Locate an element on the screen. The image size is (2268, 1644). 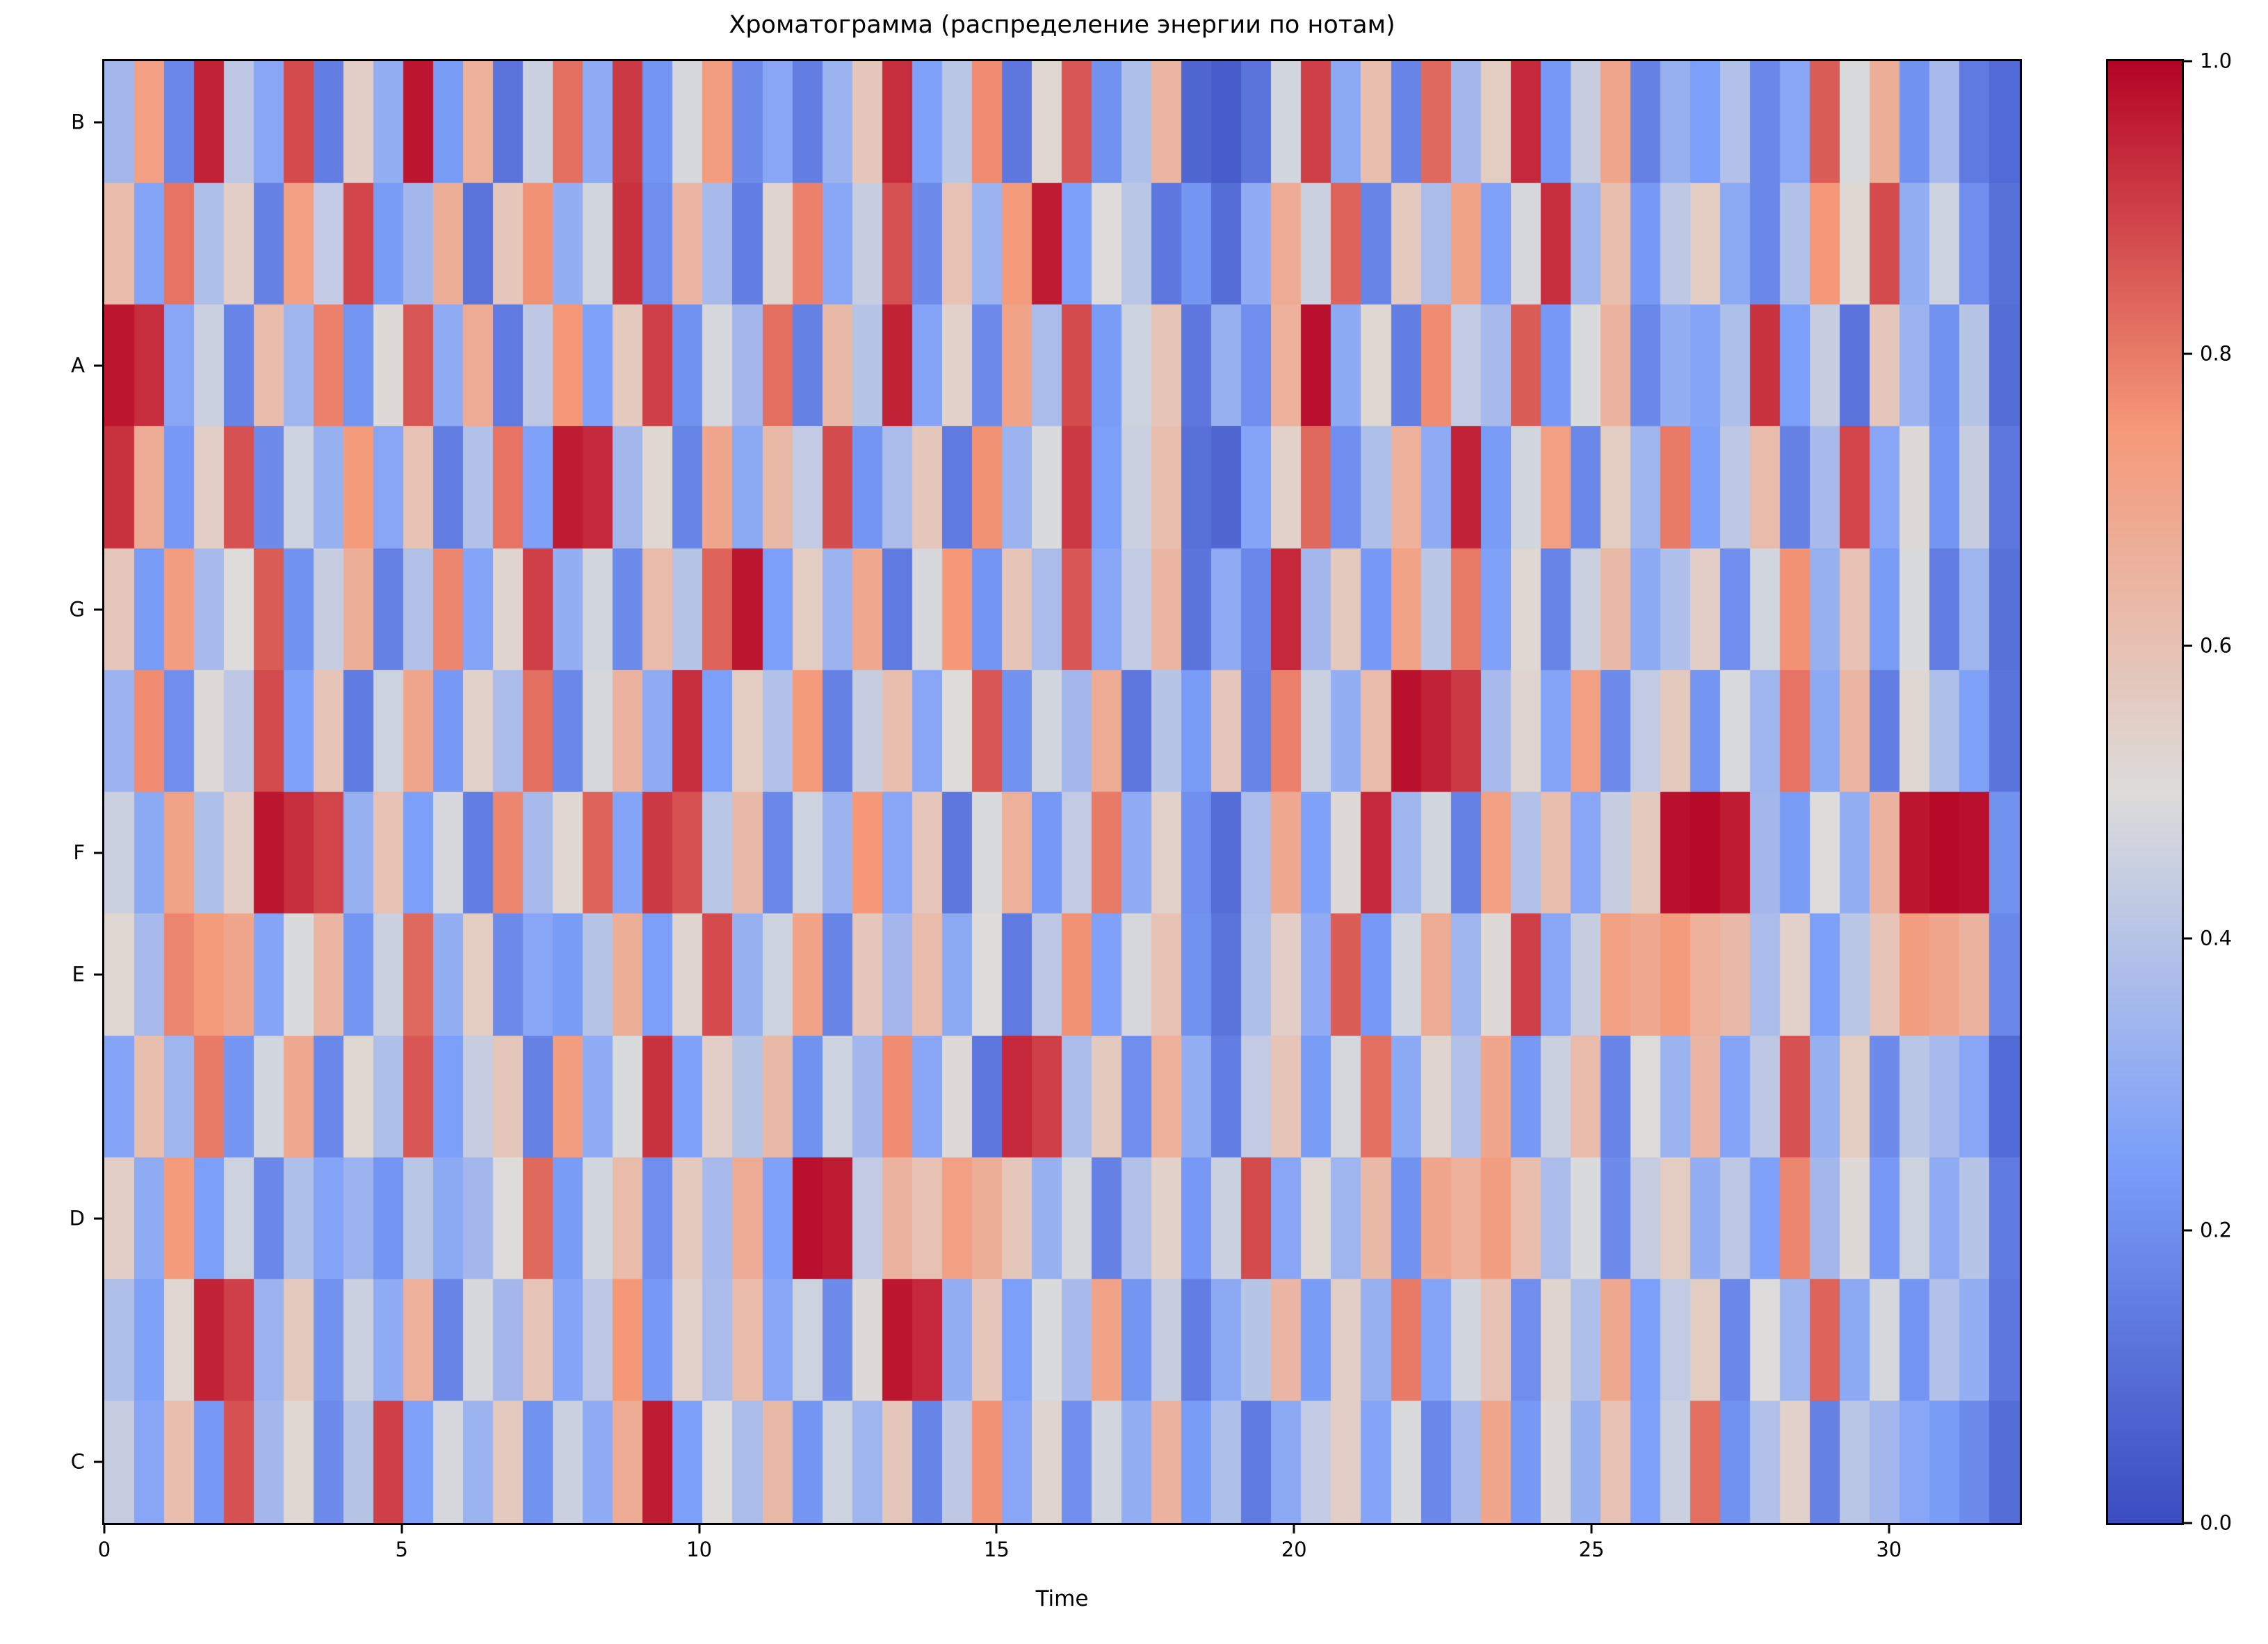
x-tick-label: 10 is located at coordinates (699, 1549).